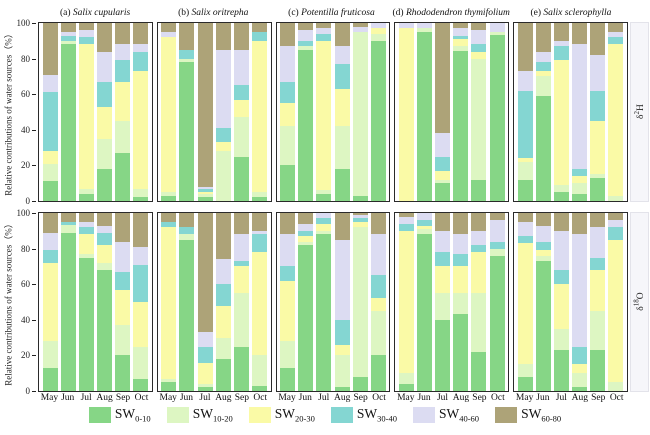  I want to click on month-label-sep: Sep, so click(241, 398).